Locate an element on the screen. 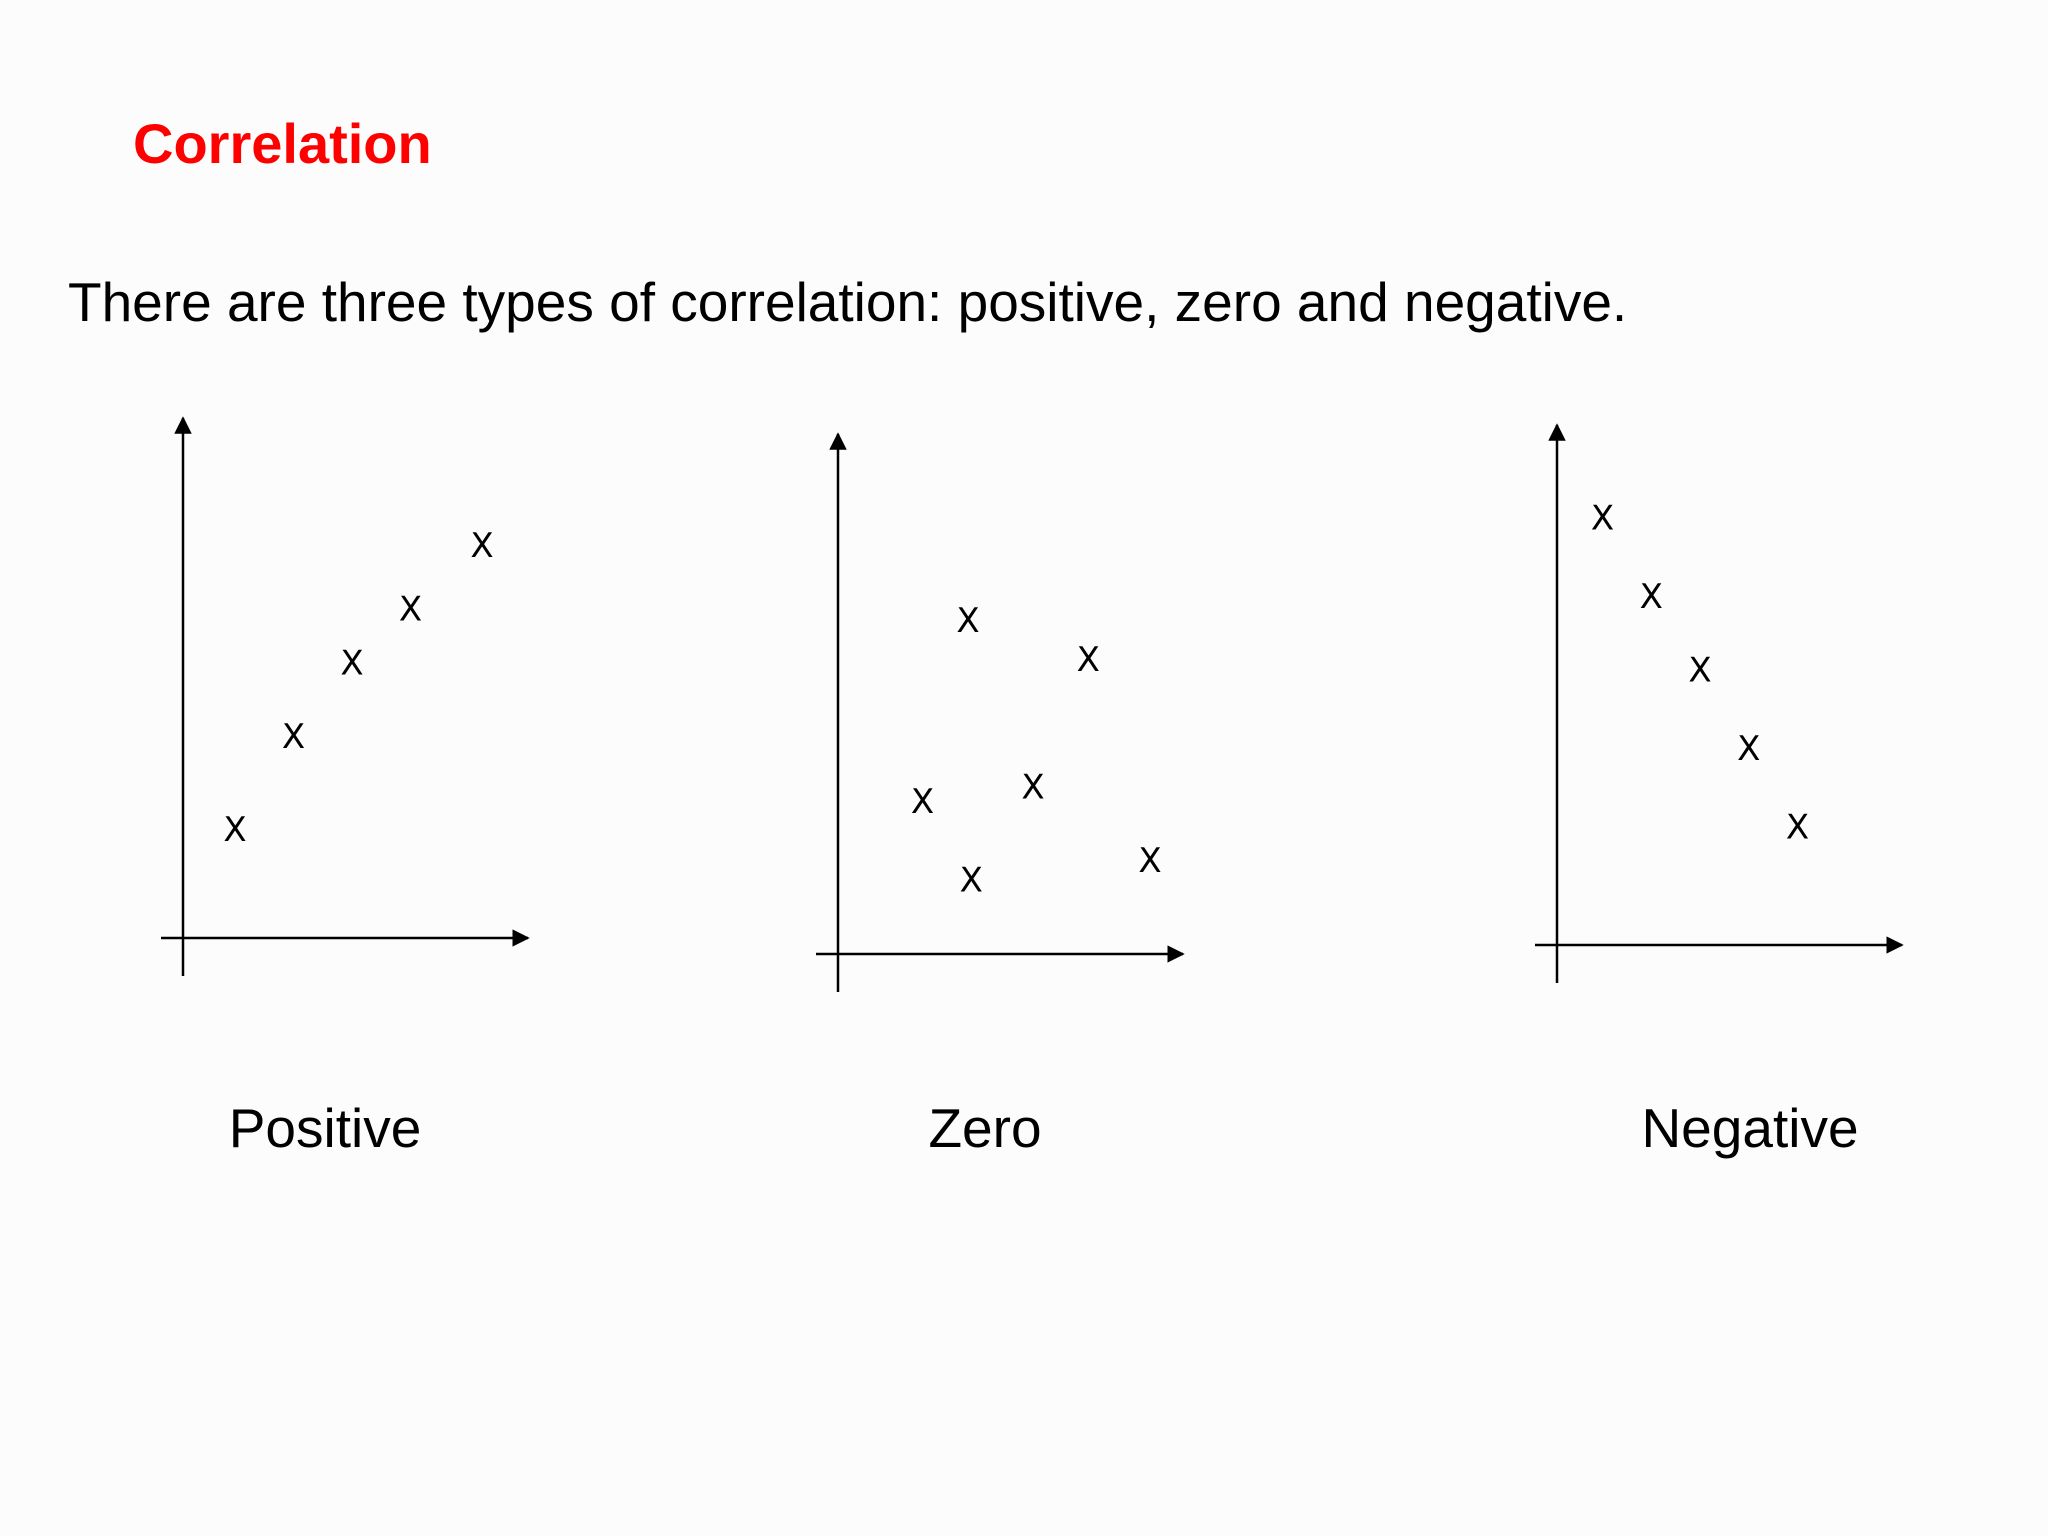 Image resolution: width=2048 pixels, height=1536 pixels. zero-chart-caption: Zero is located at coordinates (985, 1128).